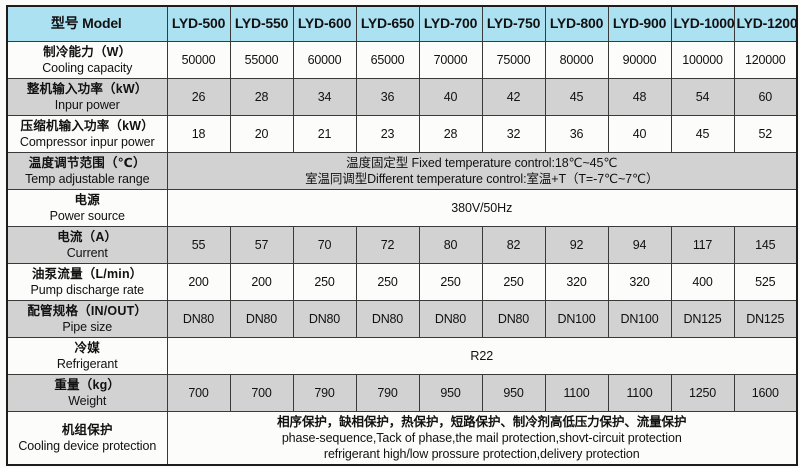 This screenshot has width=800, height=468. Describe the element at coordinates (702, 393) in the screenshot. I see `cell-weight-lyd-1000: 1250` at that location.